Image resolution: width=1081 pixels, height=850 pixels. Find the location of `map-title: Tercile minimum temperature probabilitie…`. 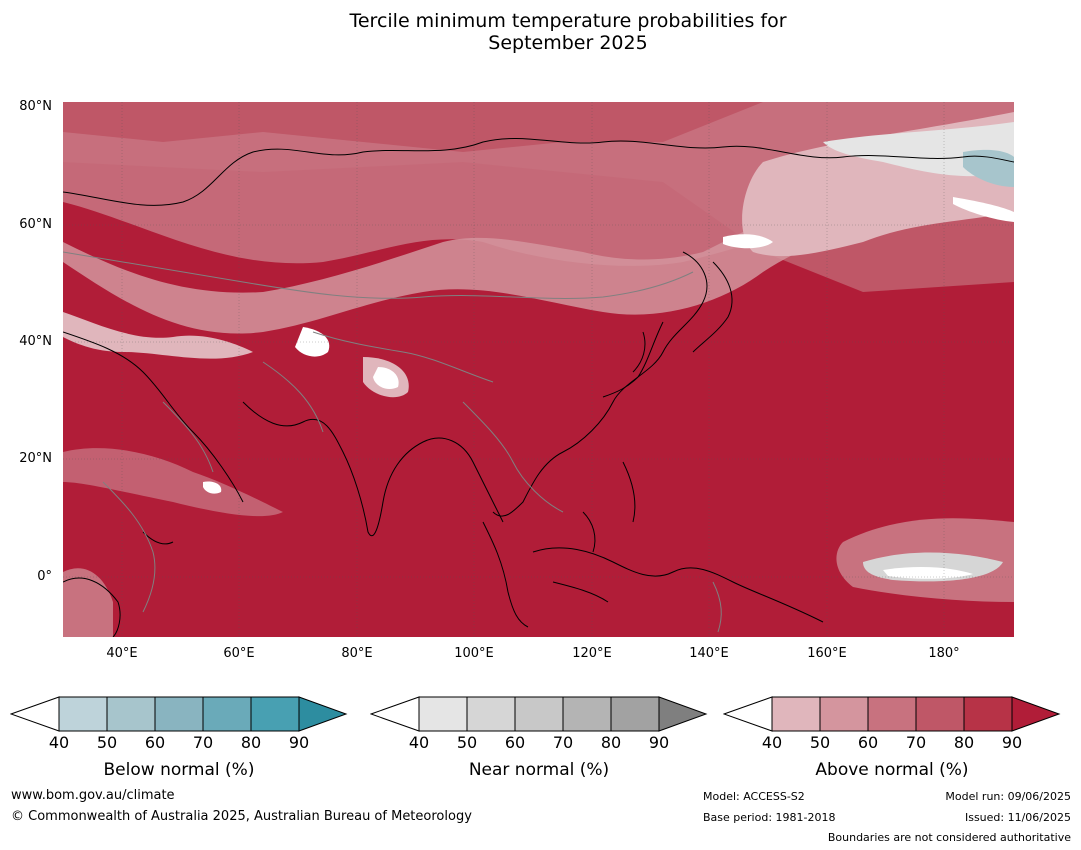

map-title: Tercile minimum temperature probabilitie… is located at coordinates (540, 32).